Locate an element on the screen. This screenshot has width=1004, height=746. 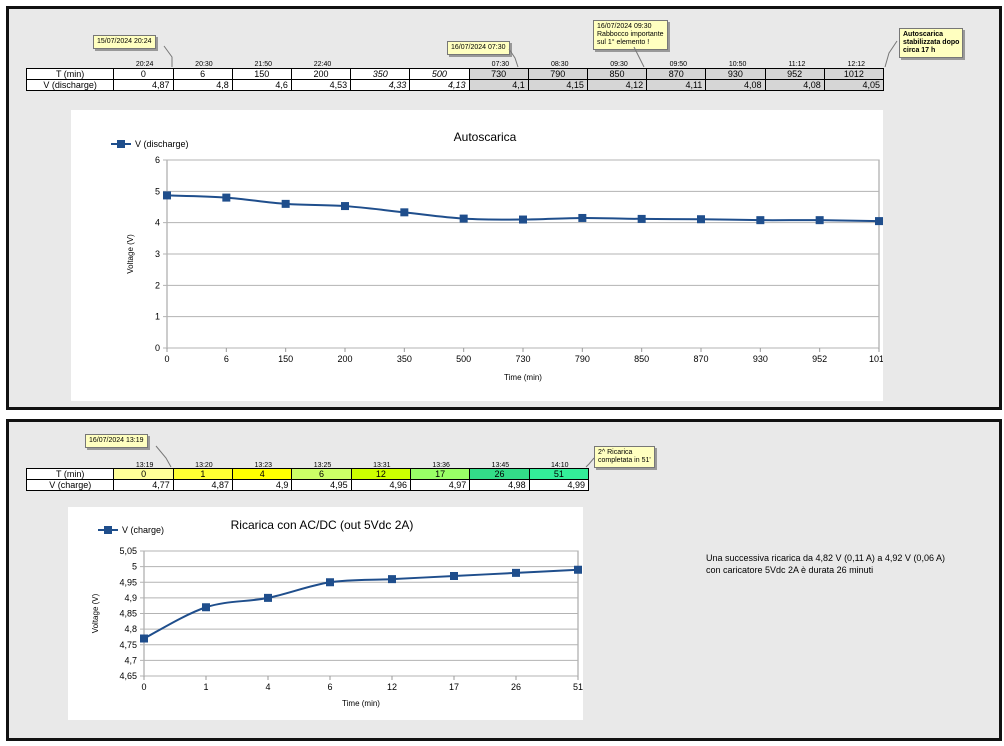
note-morning-reading: 16/07/2024 07:30 is located at coordinates (478, 48).